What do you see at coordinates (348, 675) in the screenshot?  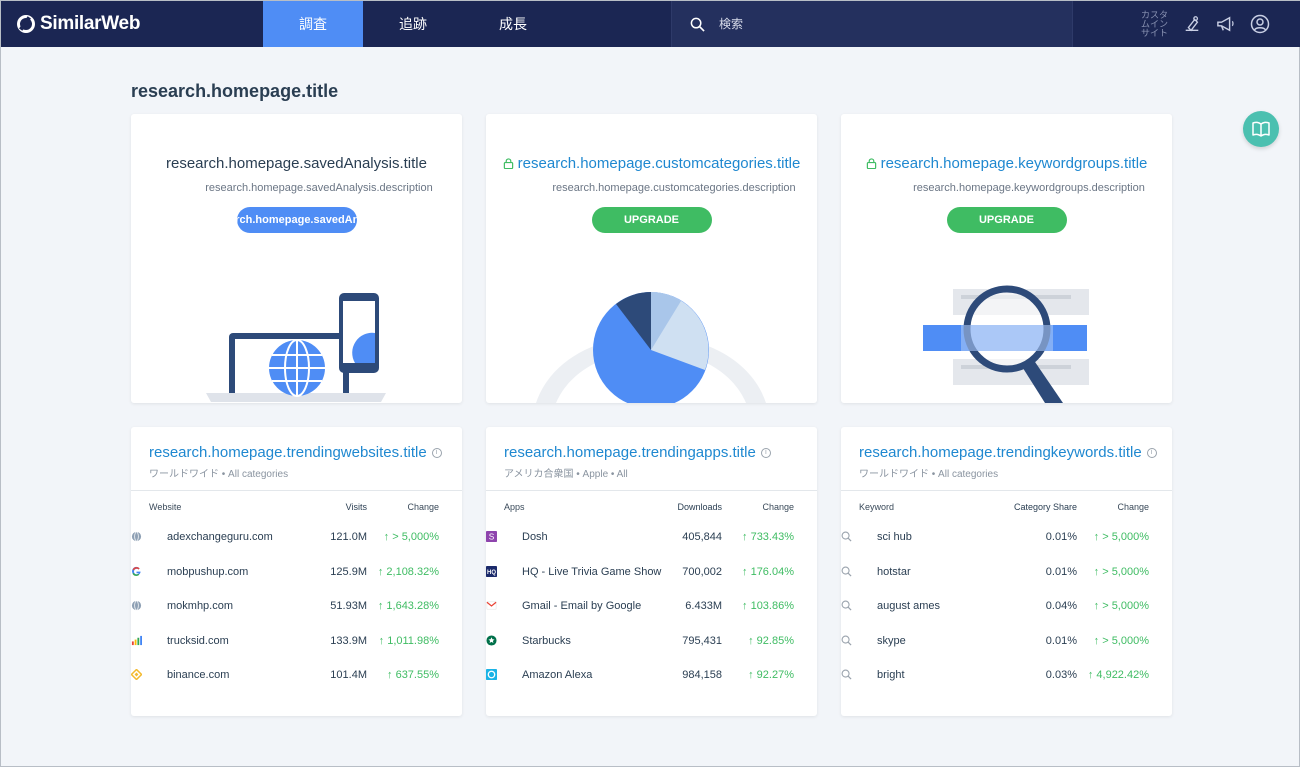 I see `row-value: 101.4M` at bounding box center [348, 675].